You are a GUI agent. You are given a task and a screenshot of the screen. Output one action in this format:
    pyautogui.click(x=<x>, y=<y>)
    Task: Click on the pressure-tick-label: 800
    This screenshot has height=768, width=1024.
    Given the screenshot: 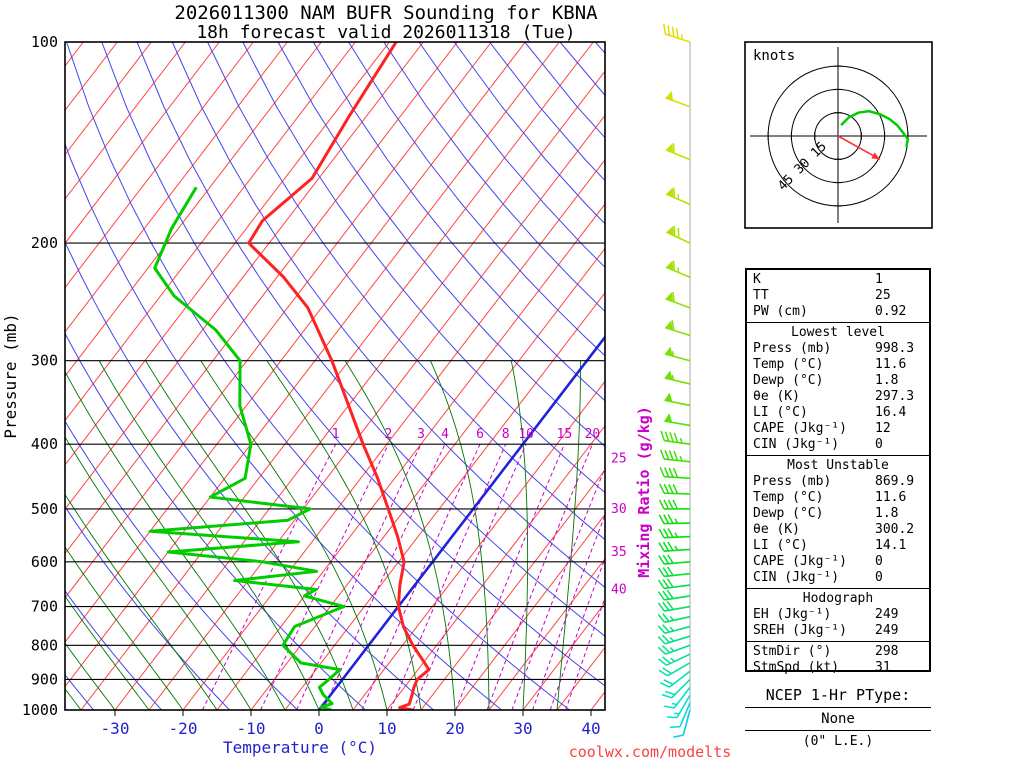 What is the action you would take?
    pyautogui.click(x=44, y=645)
    